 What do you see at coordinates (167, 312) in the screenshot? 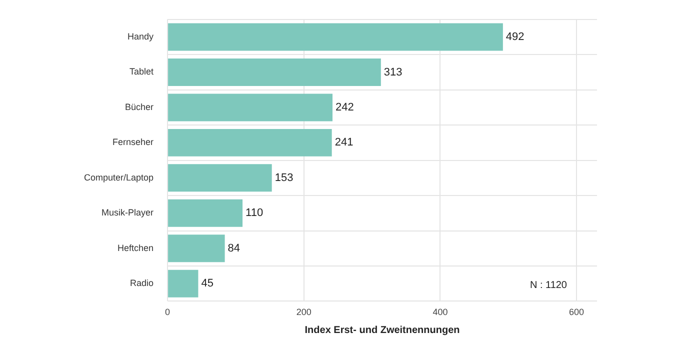
I see `x-tick-label: 0` at bounding box center [167, 312].